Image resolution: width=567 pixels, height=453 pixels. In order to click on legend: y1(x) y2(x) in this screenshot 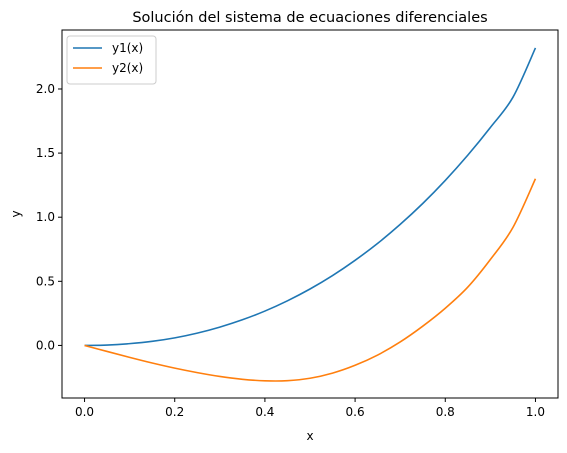, I will do `click(111, 60)`.